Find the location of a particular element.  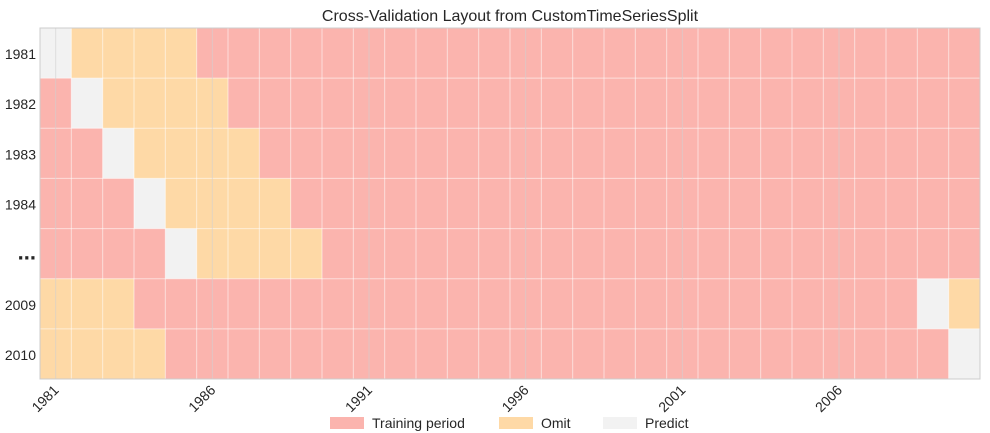

x-tick-labels: 1981 1986 1991 1996 2001 2006 is located at coordinates (436, 398).